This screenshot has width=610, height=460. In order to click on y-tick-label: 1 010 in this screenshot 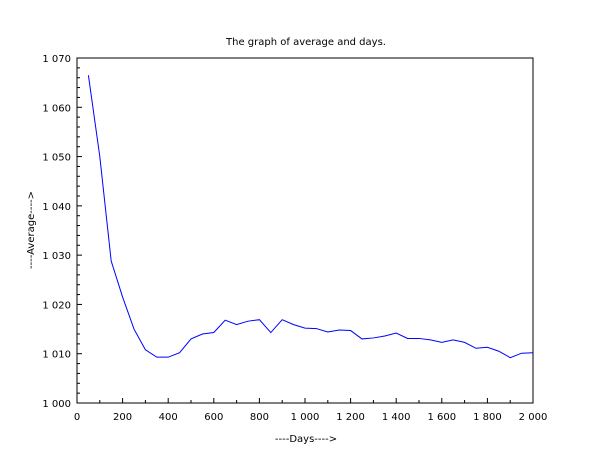, I will do `click(56, 355)`.